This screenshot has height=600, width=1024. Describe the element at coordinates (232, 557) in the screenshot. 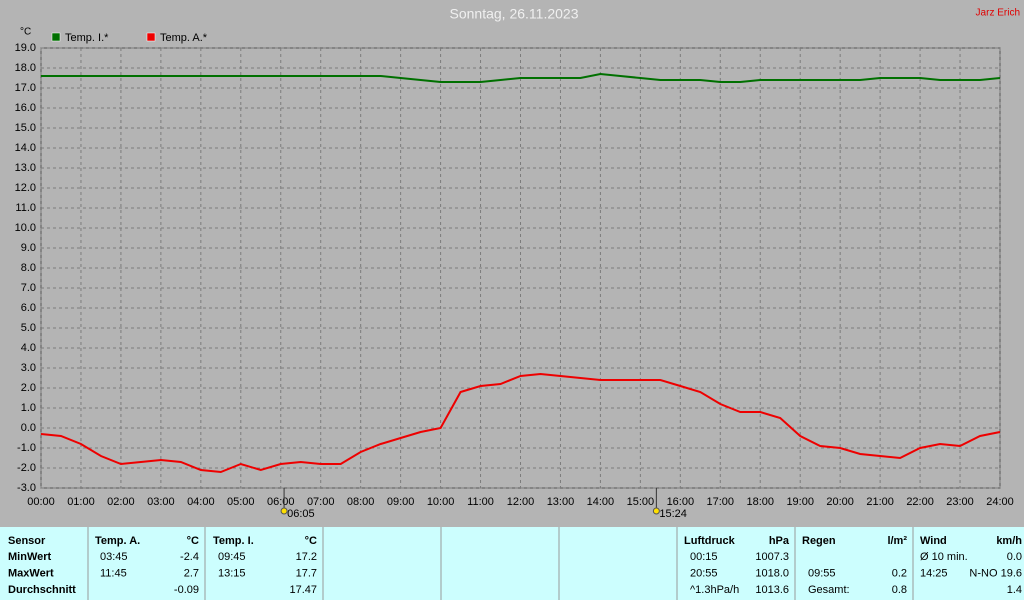

I see `table-cell: 09:45` at that location.